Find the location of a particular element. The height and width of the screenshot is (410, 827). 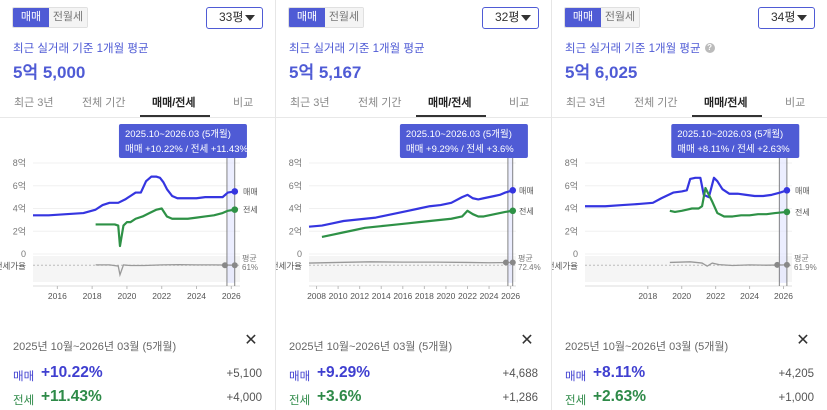

sale-percent: +8.11% is located at coordinates (619, 372).